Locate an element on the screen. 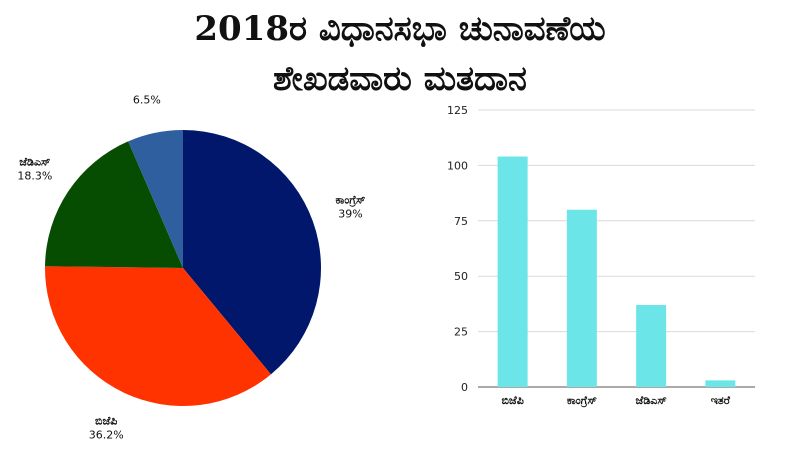 Image resolution: width=800 pixels, height=450 pixels. pie-slice-label: ಜೆಡಿಎಸ್ is located at coordinates (34, 161).